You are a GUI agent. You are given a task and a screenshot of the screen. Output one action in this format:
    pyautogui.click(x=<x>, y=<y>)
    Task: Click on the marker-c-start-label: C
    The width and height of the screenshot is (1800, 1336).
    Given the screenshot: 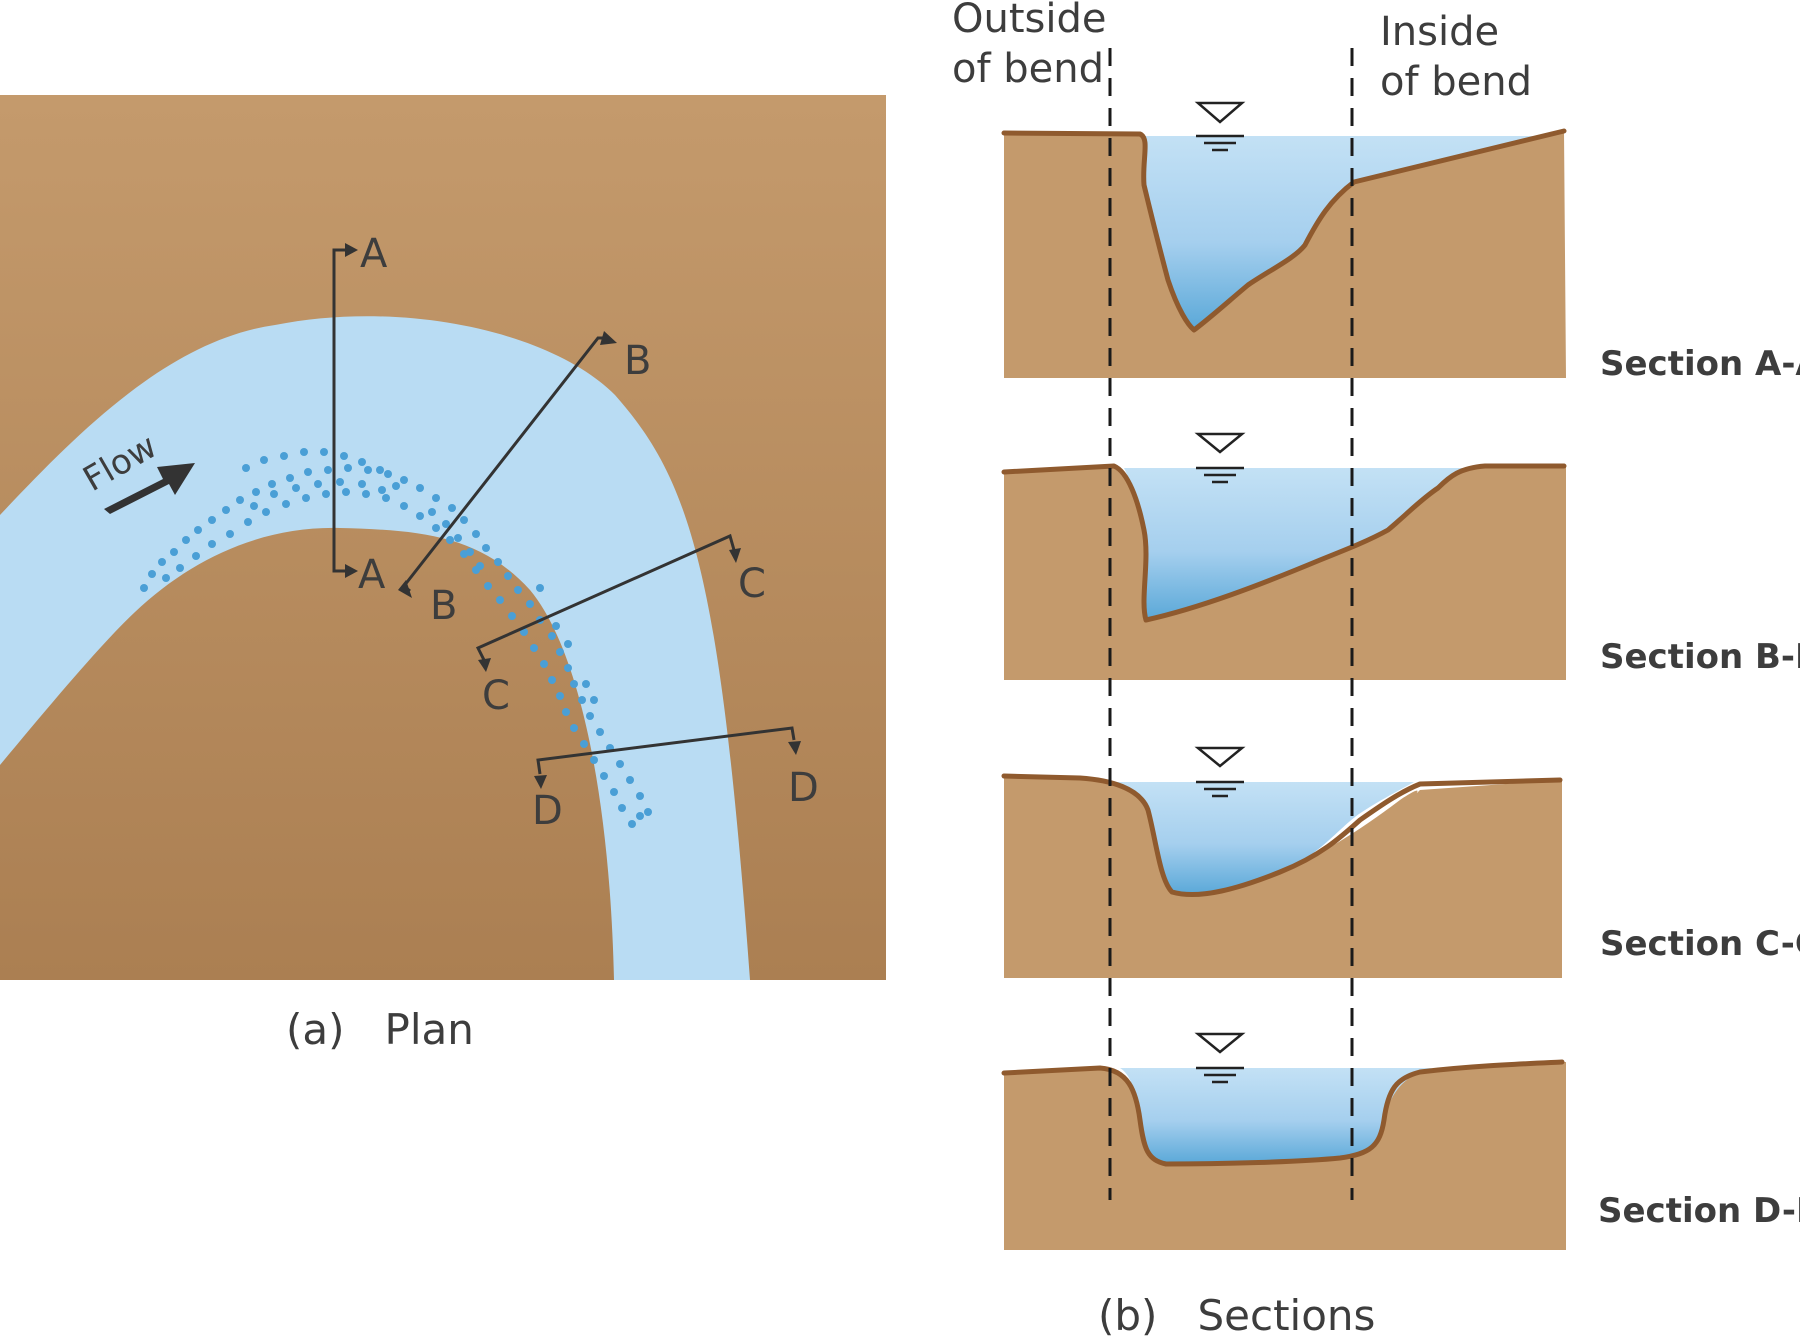 What is the action you would take?
    pyautogui.click(x=752, y=584)
    